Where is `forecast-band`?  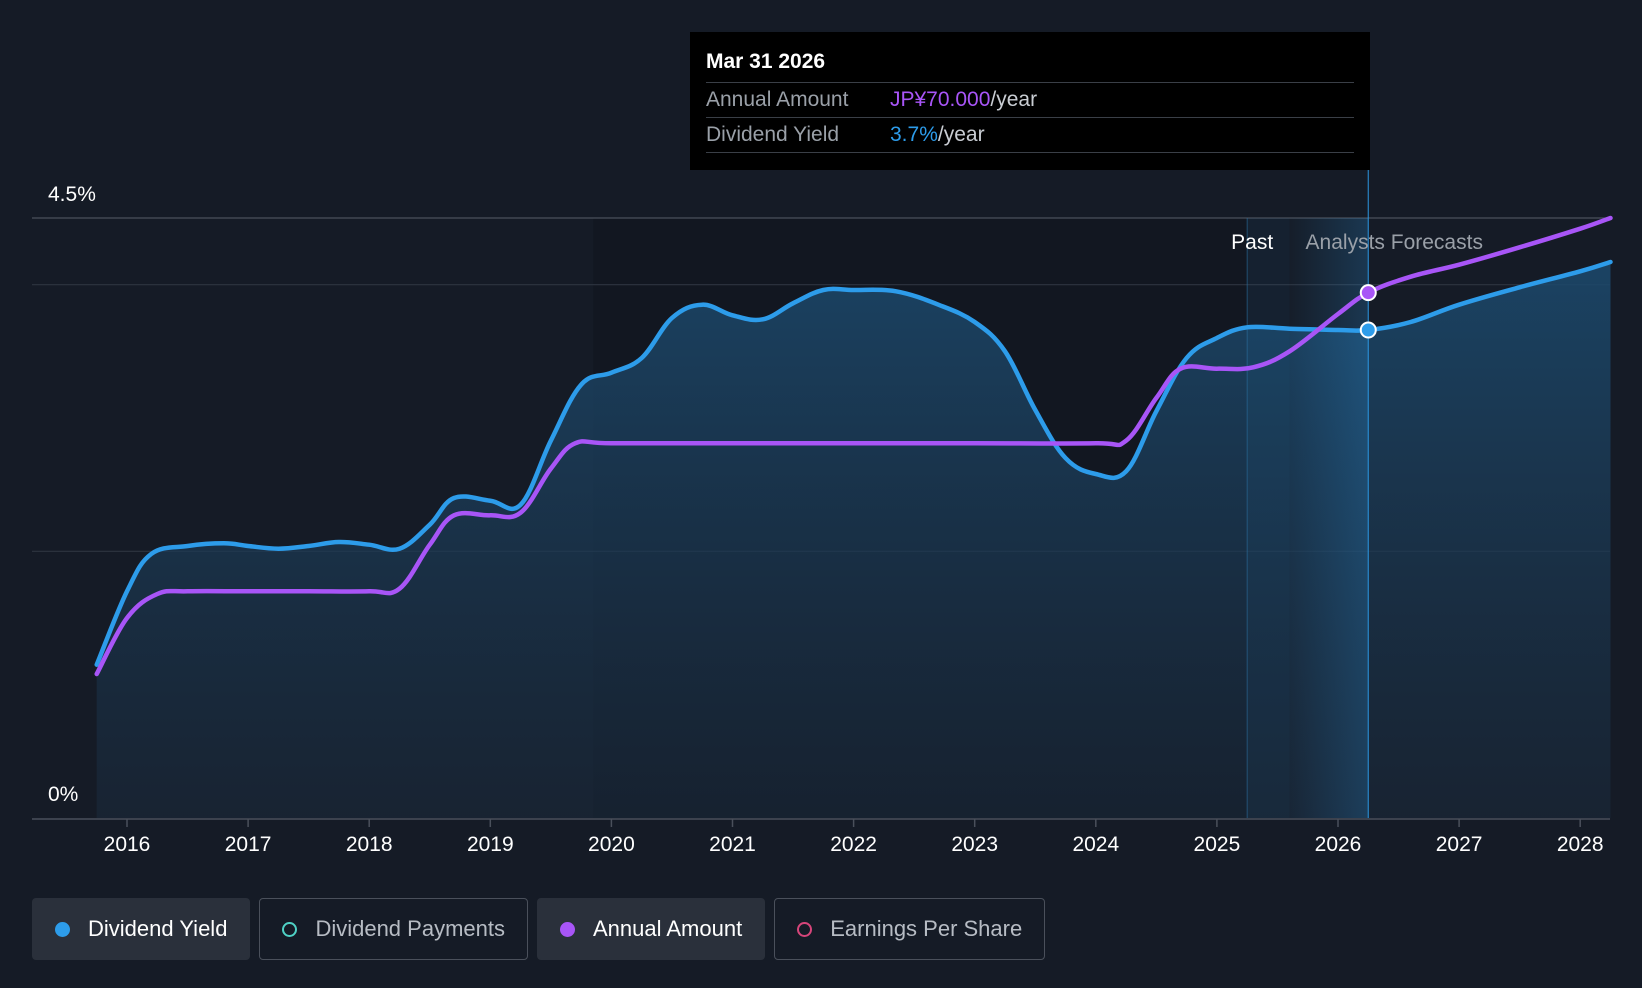 forecast-band is located at coordinates (1329, 518).